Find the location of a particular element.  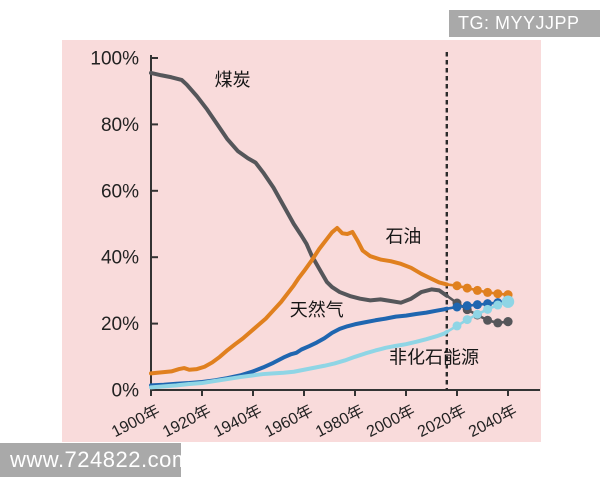

watermark-bottom-left: www.724822.com is located at coordinates (90, 460).